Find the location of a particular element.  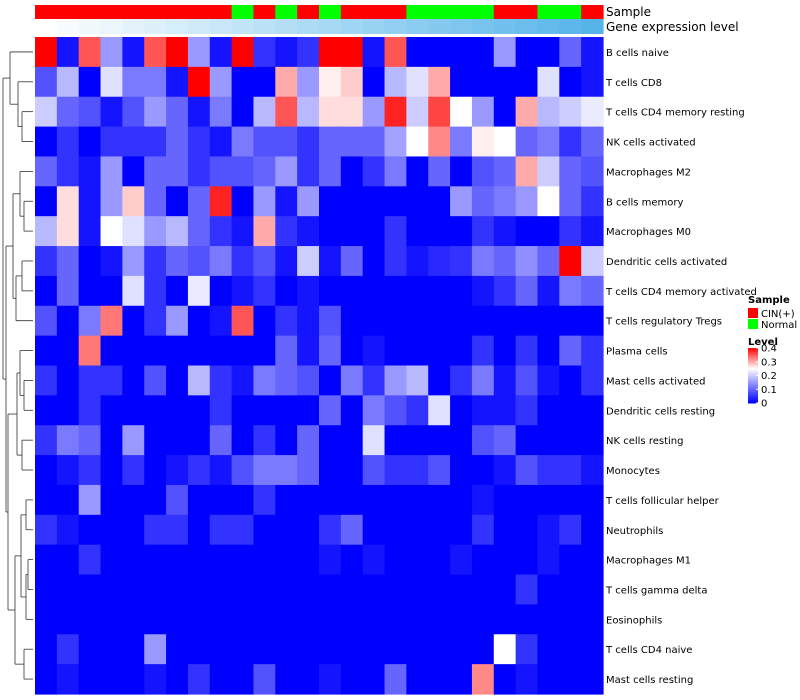

heatmap-cell-r7-c23 is located at coordinates (548, 261).